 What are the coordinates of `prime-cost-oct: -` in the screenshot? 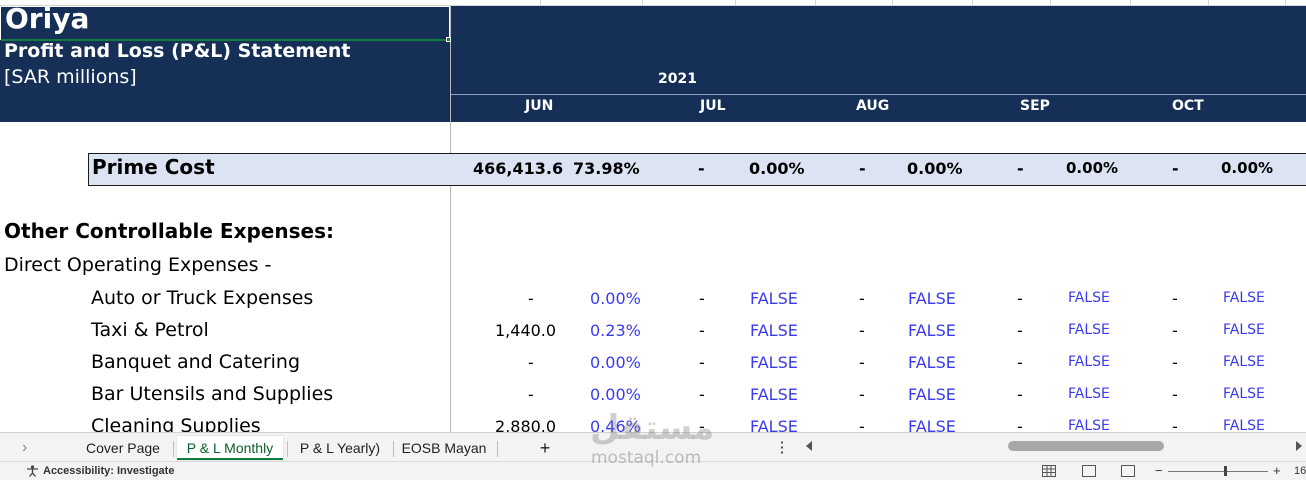 It's located at (1175, 168).